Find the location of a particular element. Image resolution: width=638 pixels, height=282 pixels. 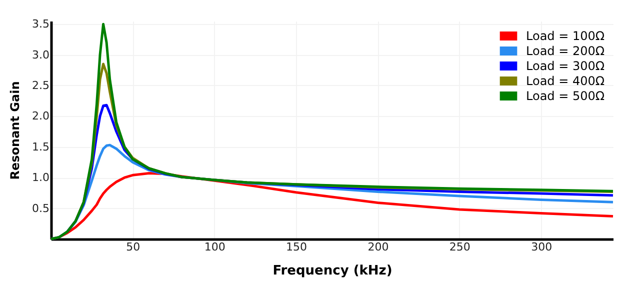

x-axis-title: Frequency (kHz) is located at coordinates (332, 271).